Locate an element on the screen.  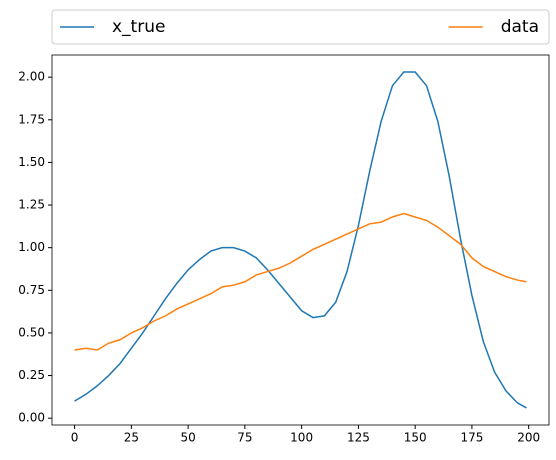
y-tick-label: 1.00 is located at coordinates (31, 247).